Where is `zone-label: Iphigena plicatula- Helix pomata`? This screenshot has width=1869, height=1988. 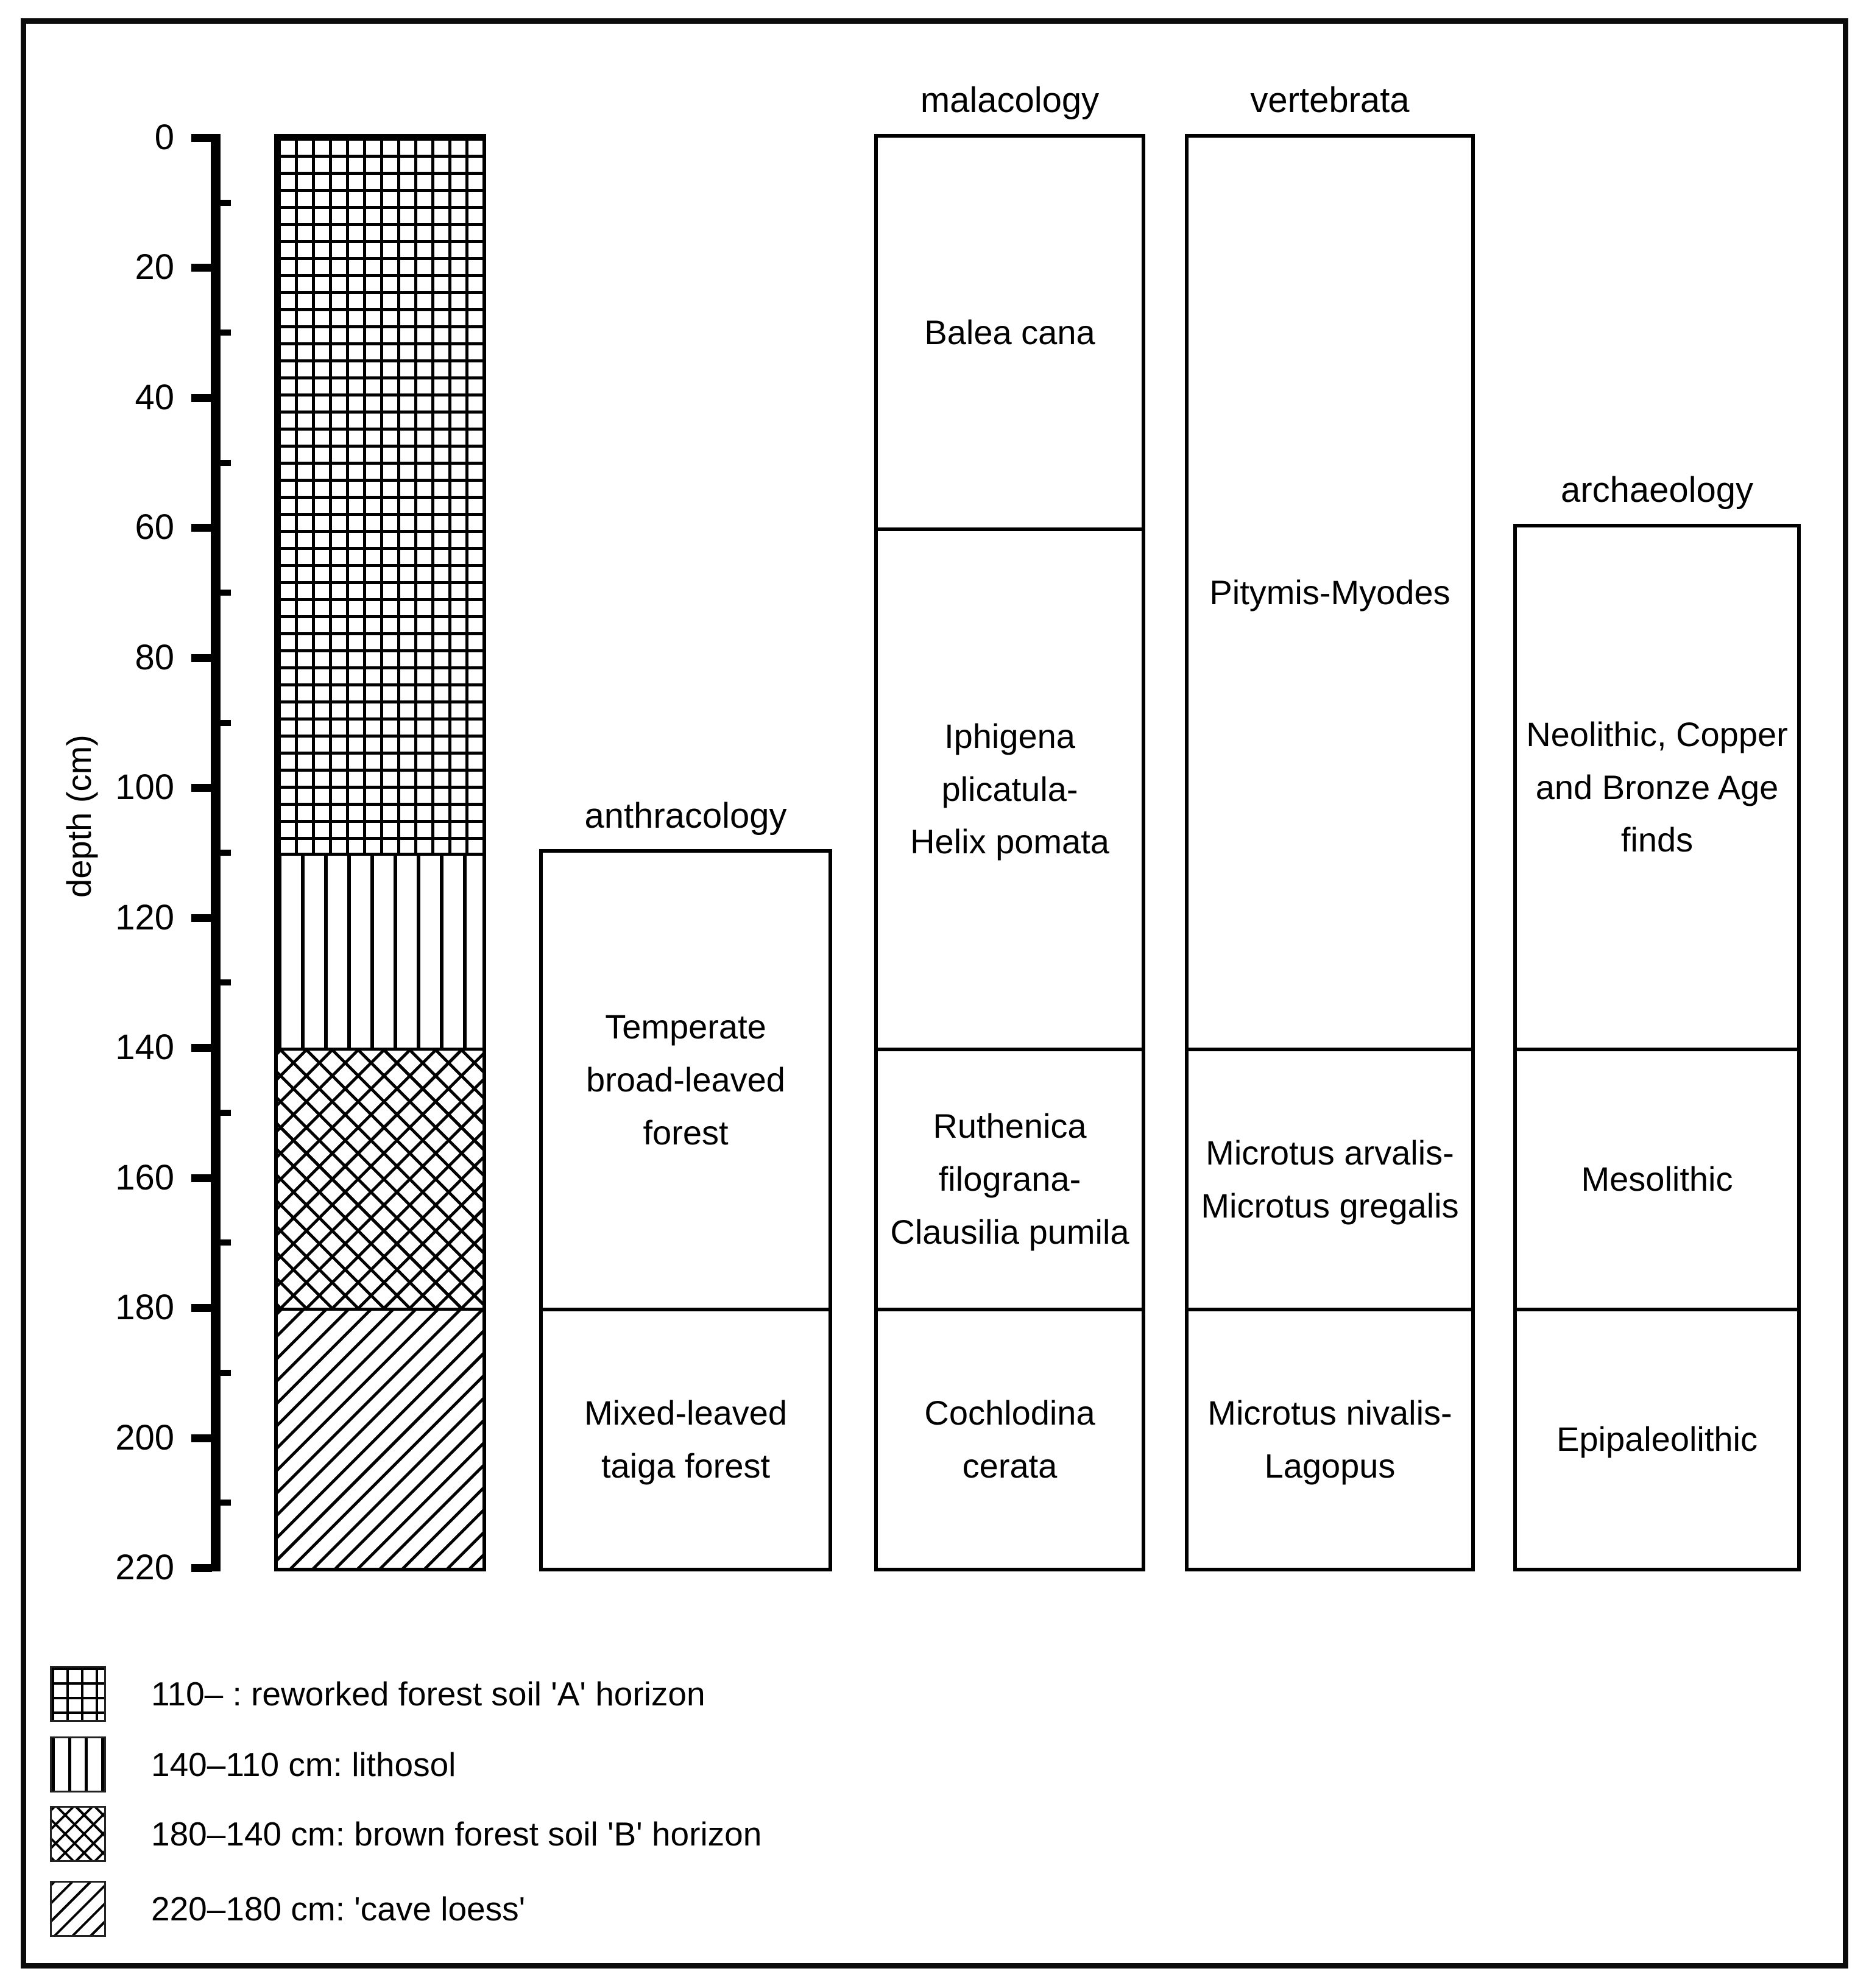
zone-label: Iphigena plicatula- Helix pomata is located at coordinates (1010, 788).